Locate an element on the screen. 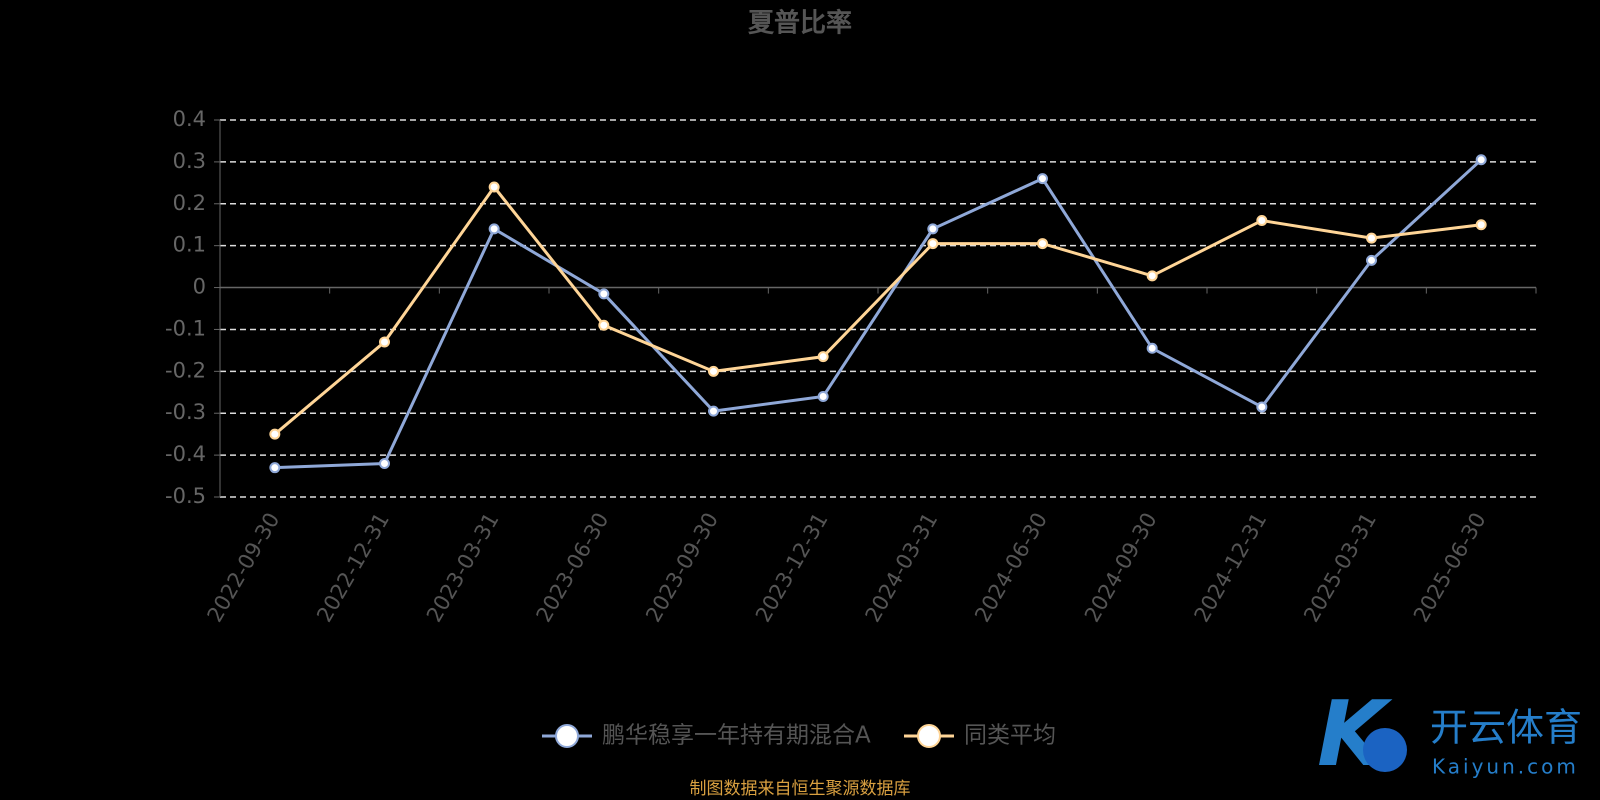 The height and width of the screenshot is (800, 1600). x-tick-label: 2024-12-31 is located at coordinates (1231, 568).